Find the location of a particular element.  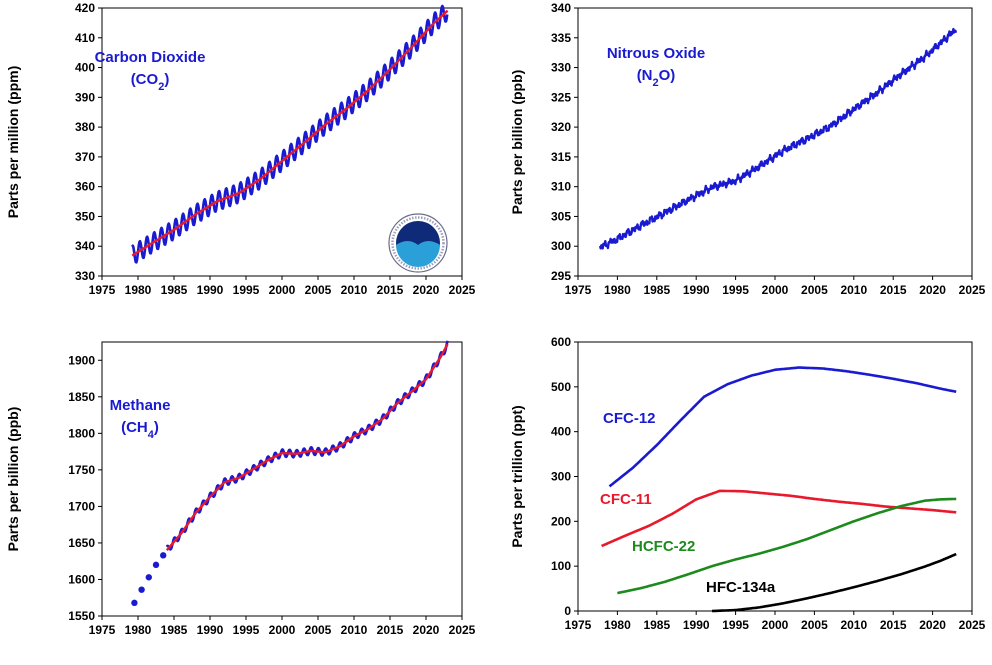

noaa-logo is located at coordinates (418, 243).